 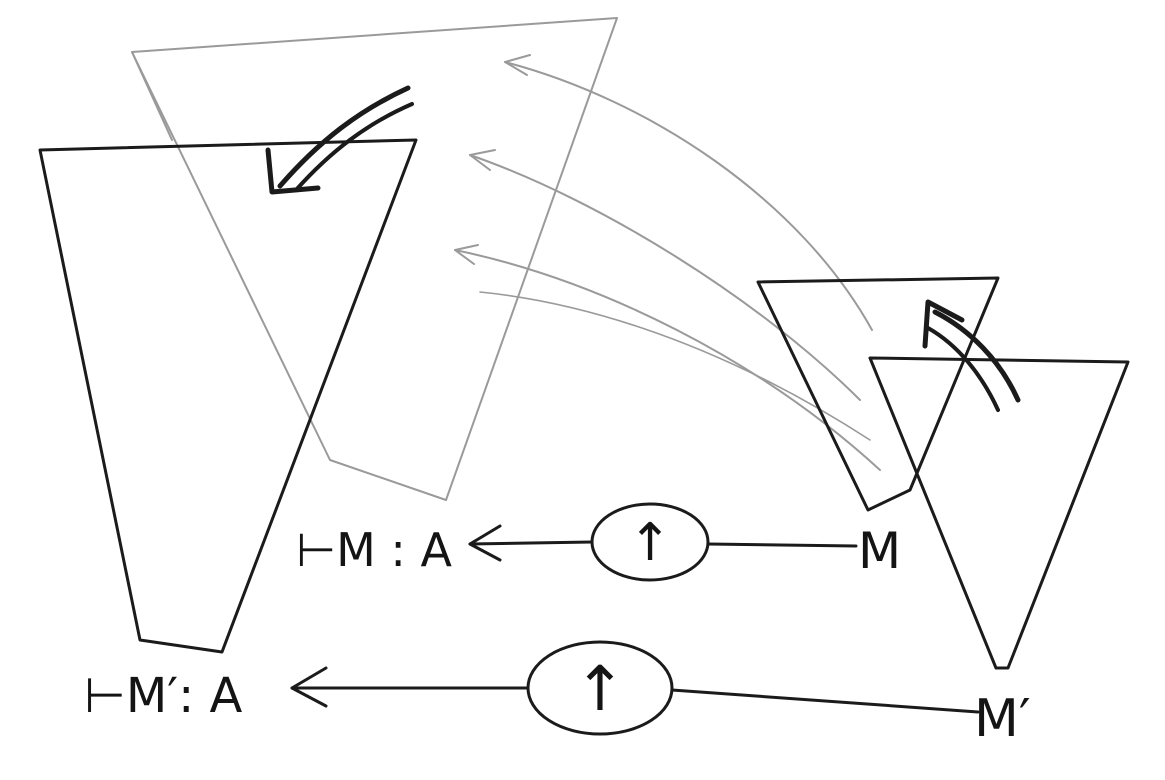 I want to click on bold-curved-arrow-left-head, so click(x=293, y=171).